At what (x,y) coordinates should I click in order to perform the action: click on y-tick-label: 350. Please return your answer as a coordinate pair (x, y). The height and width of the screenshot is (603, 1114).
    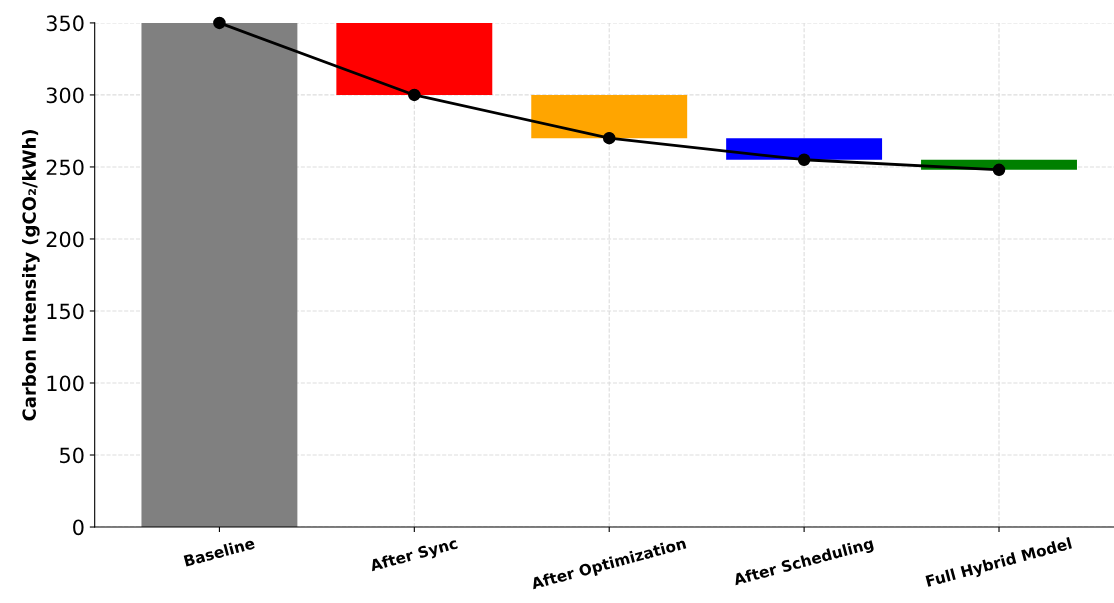
    Looking at the image, I should click on (65, 23).